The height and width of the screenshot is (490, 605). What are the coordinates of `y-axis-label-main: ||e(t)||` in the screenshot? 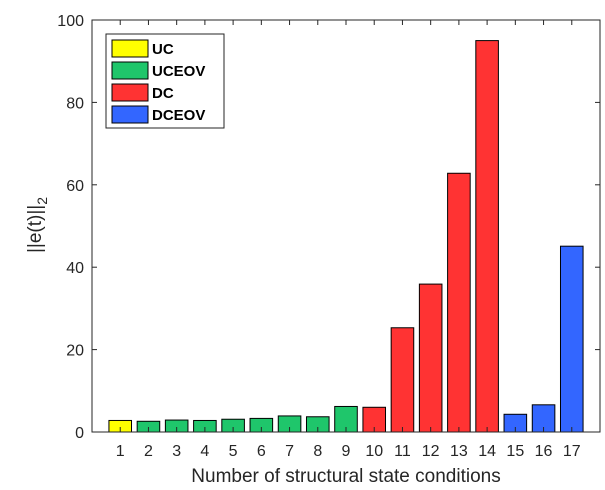 It's located at (35, 229).